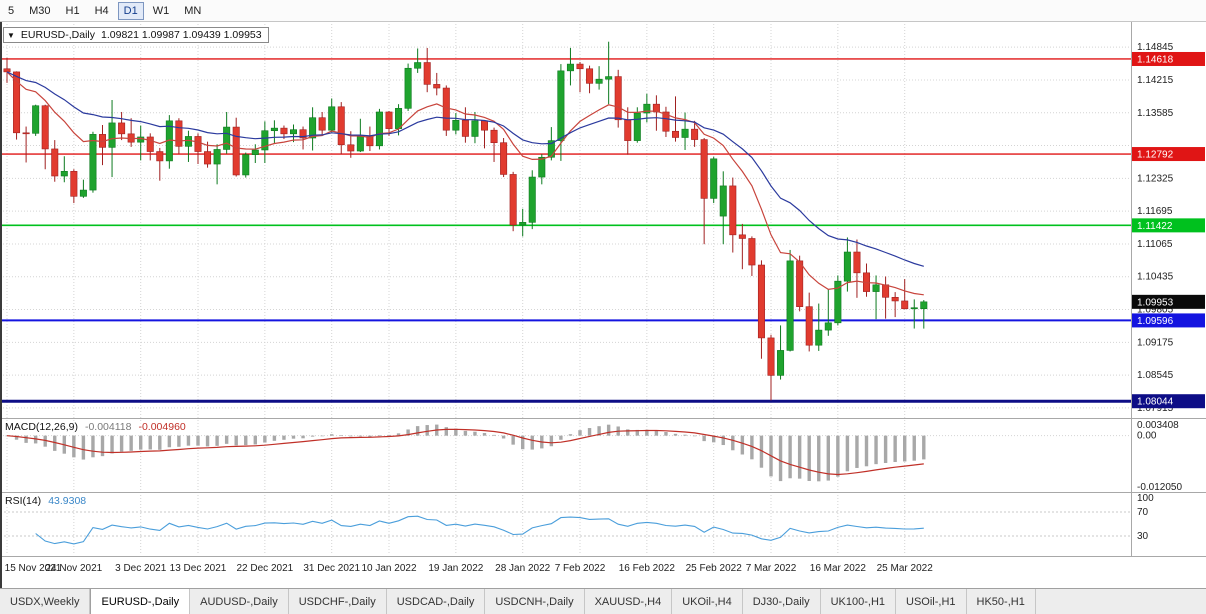 The width and height of the screenshot is (1206, 614). What do you see at coordinates (1168, 301) in the screenshot?
I see `price-badge-1.09953` at bounding box center [1168, 301].